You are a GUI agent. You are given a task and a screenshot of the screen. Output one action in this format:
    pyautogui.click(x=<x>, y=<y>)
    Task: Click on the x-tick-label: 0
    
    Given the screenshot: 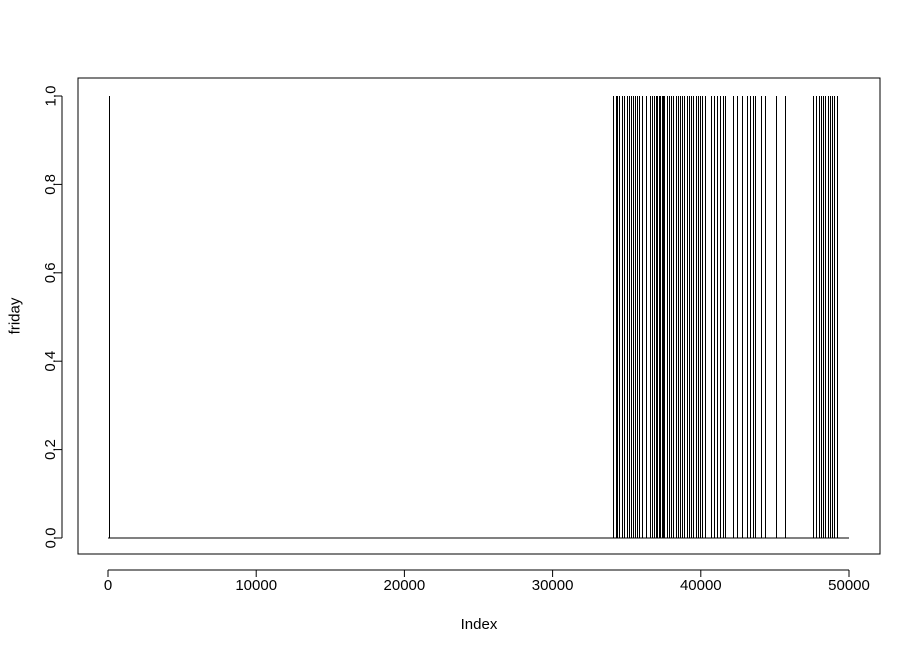 What is the action you would take?
    pyautogui.click(x=108, y=585)
    